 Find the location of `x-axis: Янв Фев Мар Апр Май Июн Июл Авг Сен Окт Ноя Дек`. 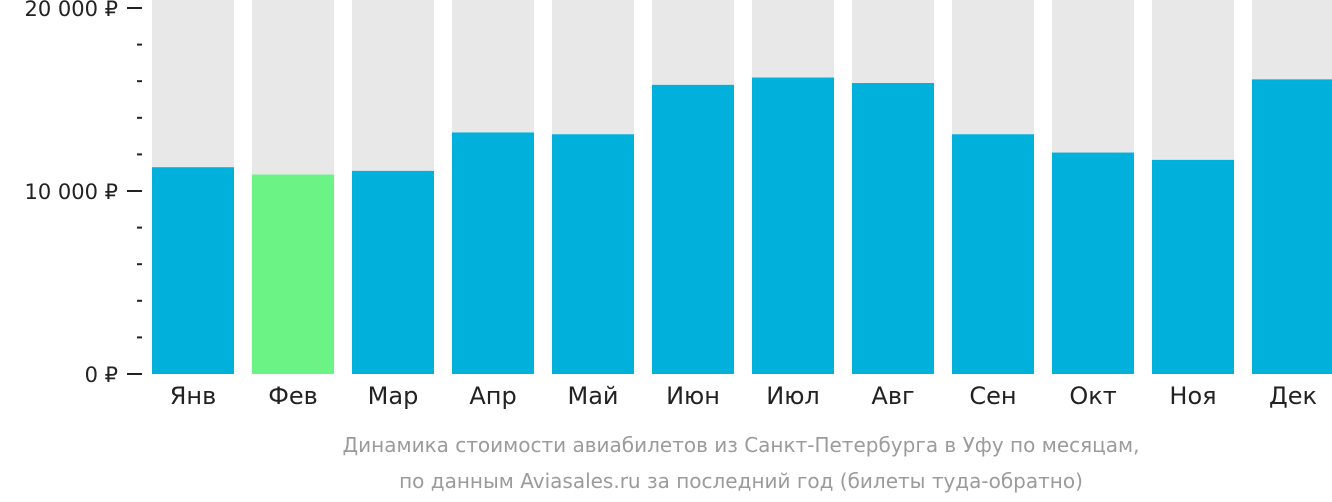

x-axis: Янв Фев Мар Апр Май Июн Июл Авг Сен Окт Ноя Дек is located at coordinates (743, 396).